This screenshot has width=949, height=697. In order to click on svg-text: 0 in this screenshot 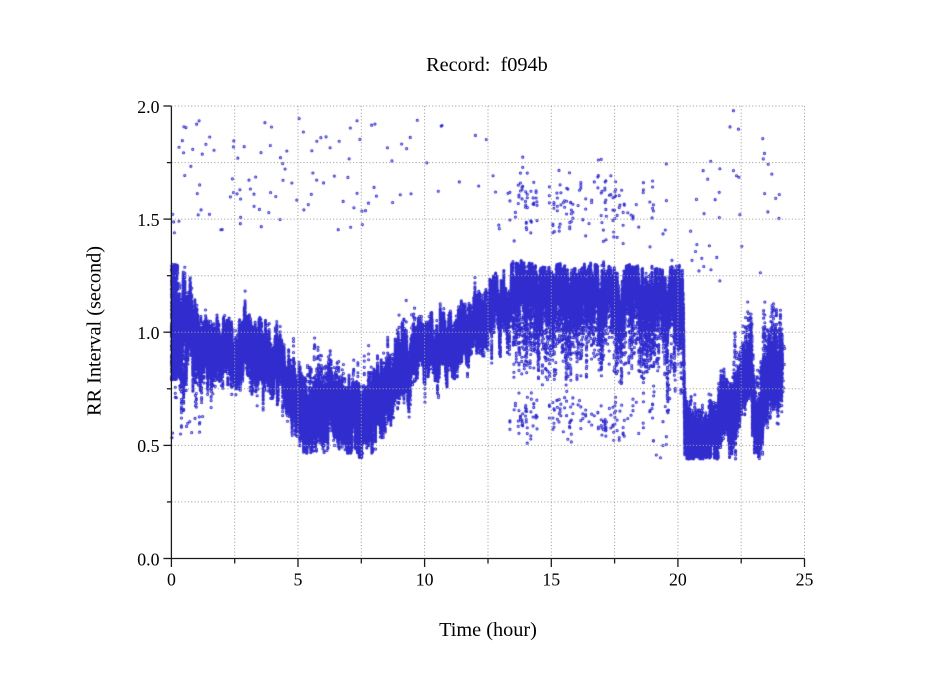, I will do `click(171, 579)`.